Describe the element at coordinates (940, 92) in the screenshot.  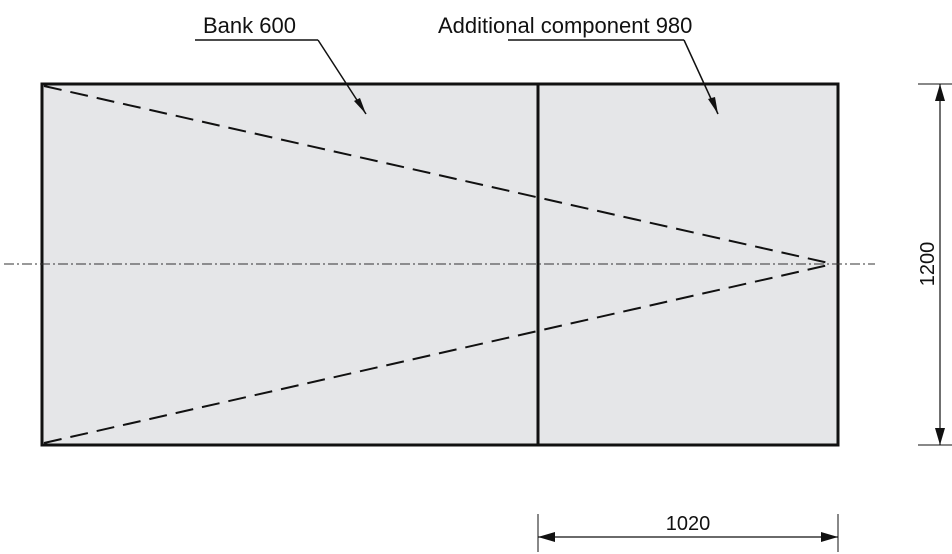
I see `height-arrow-top` at that location.